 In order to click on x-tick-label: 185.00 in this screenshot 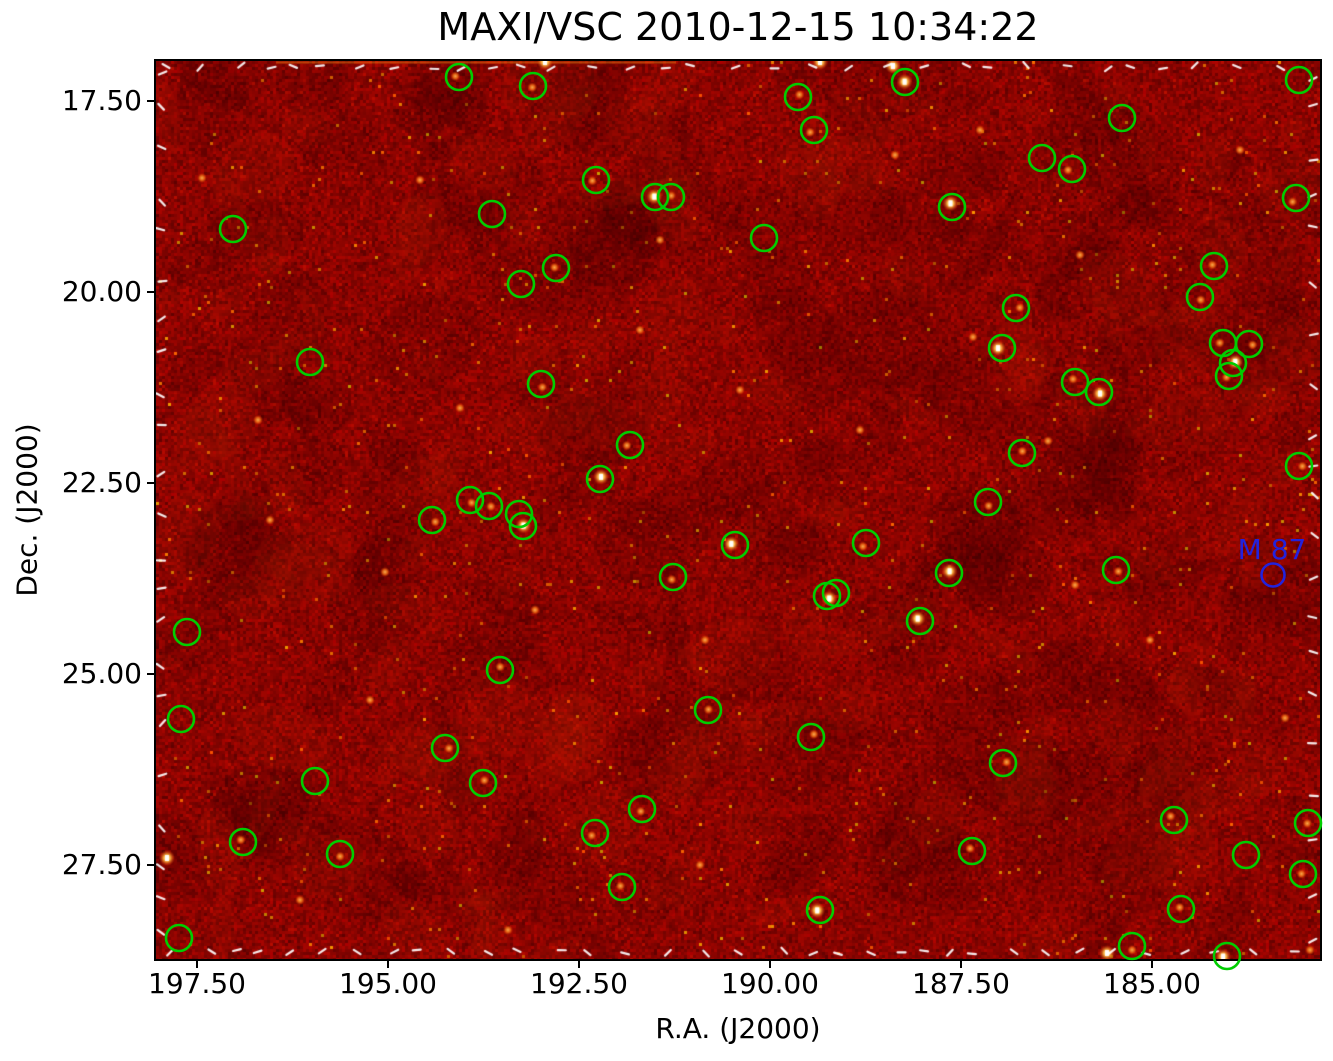, I will do `click(1152, 983)`.